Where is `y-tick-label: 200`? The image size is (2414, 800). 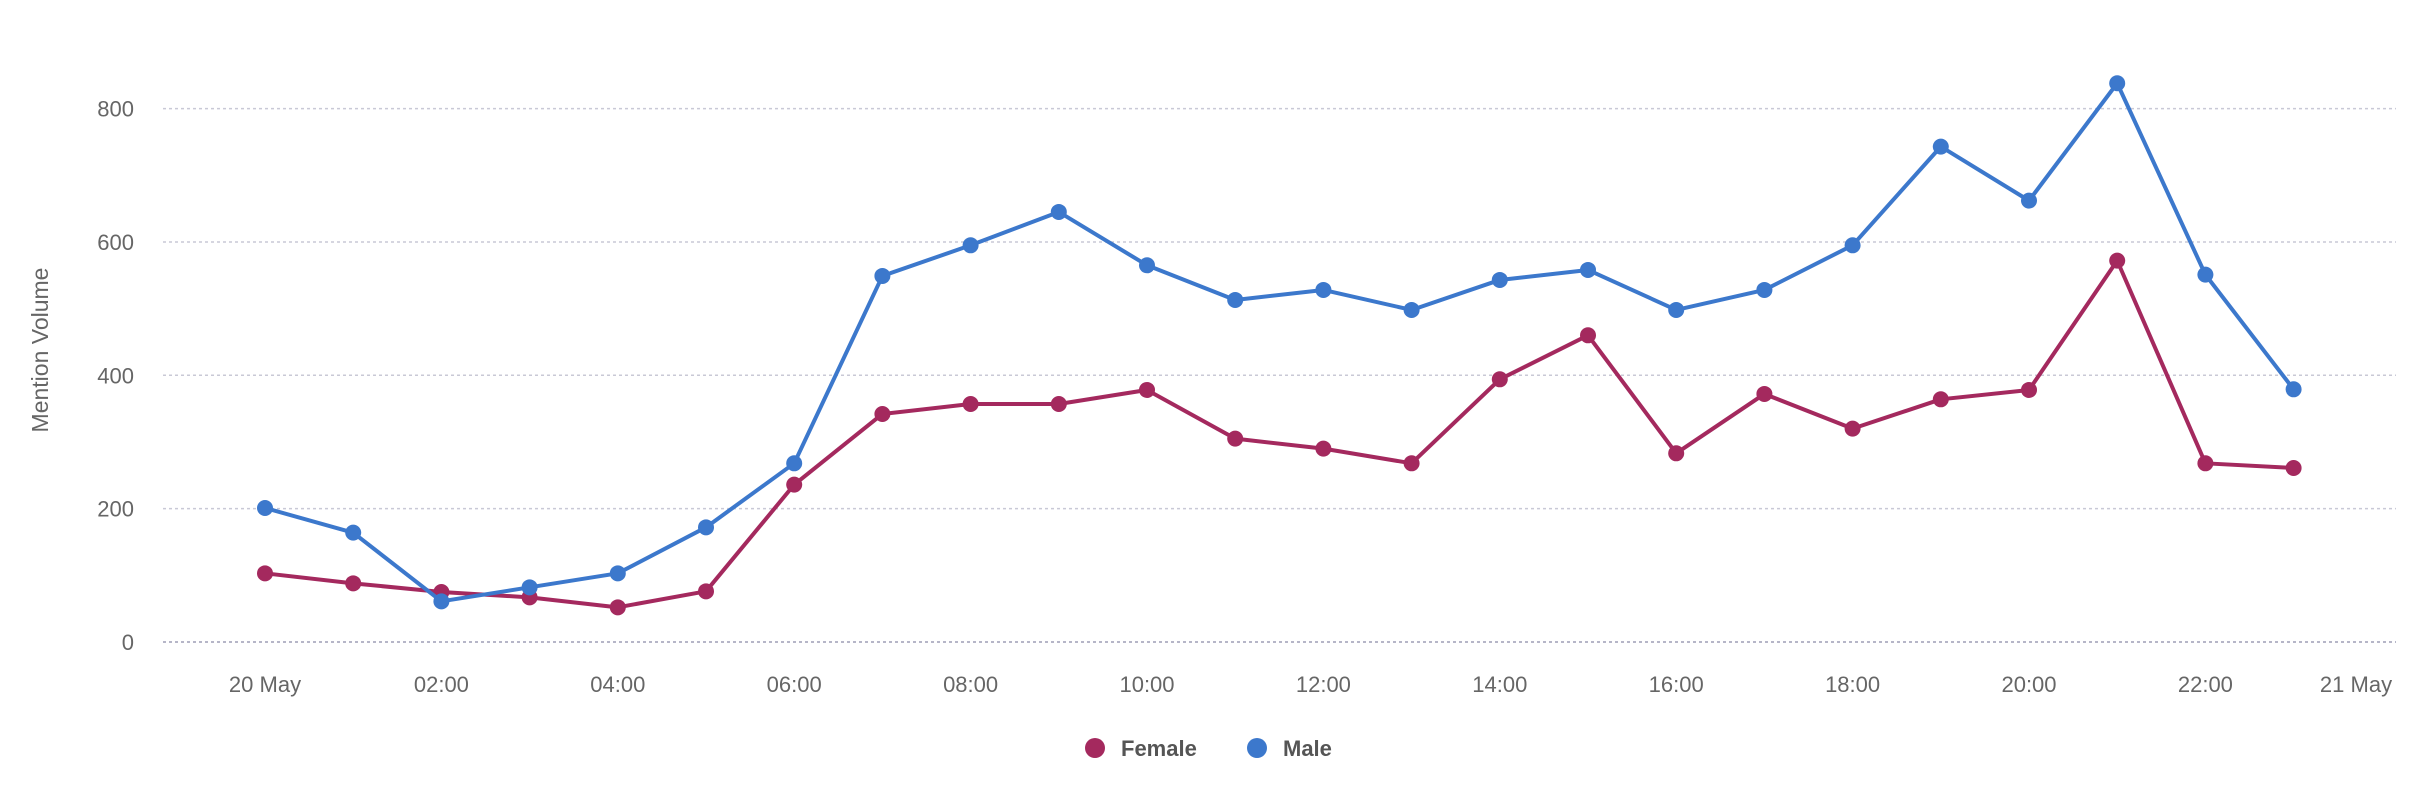 y-tick-label: 200 is located at coordinates (115, 509).